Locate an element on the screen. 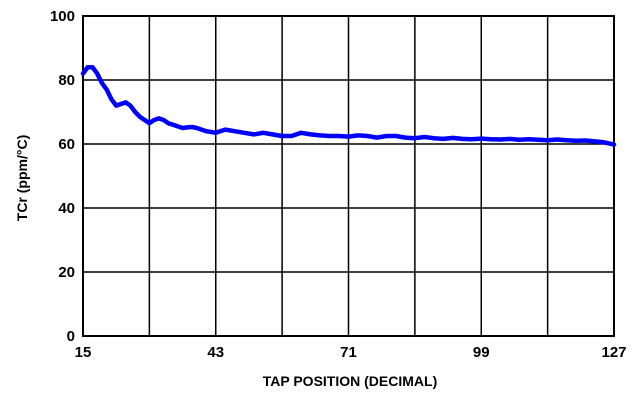 Image resolution: width=640 pixels, height=399 pixels. x-tick-label: 71 is located at coordinates (348, 352).